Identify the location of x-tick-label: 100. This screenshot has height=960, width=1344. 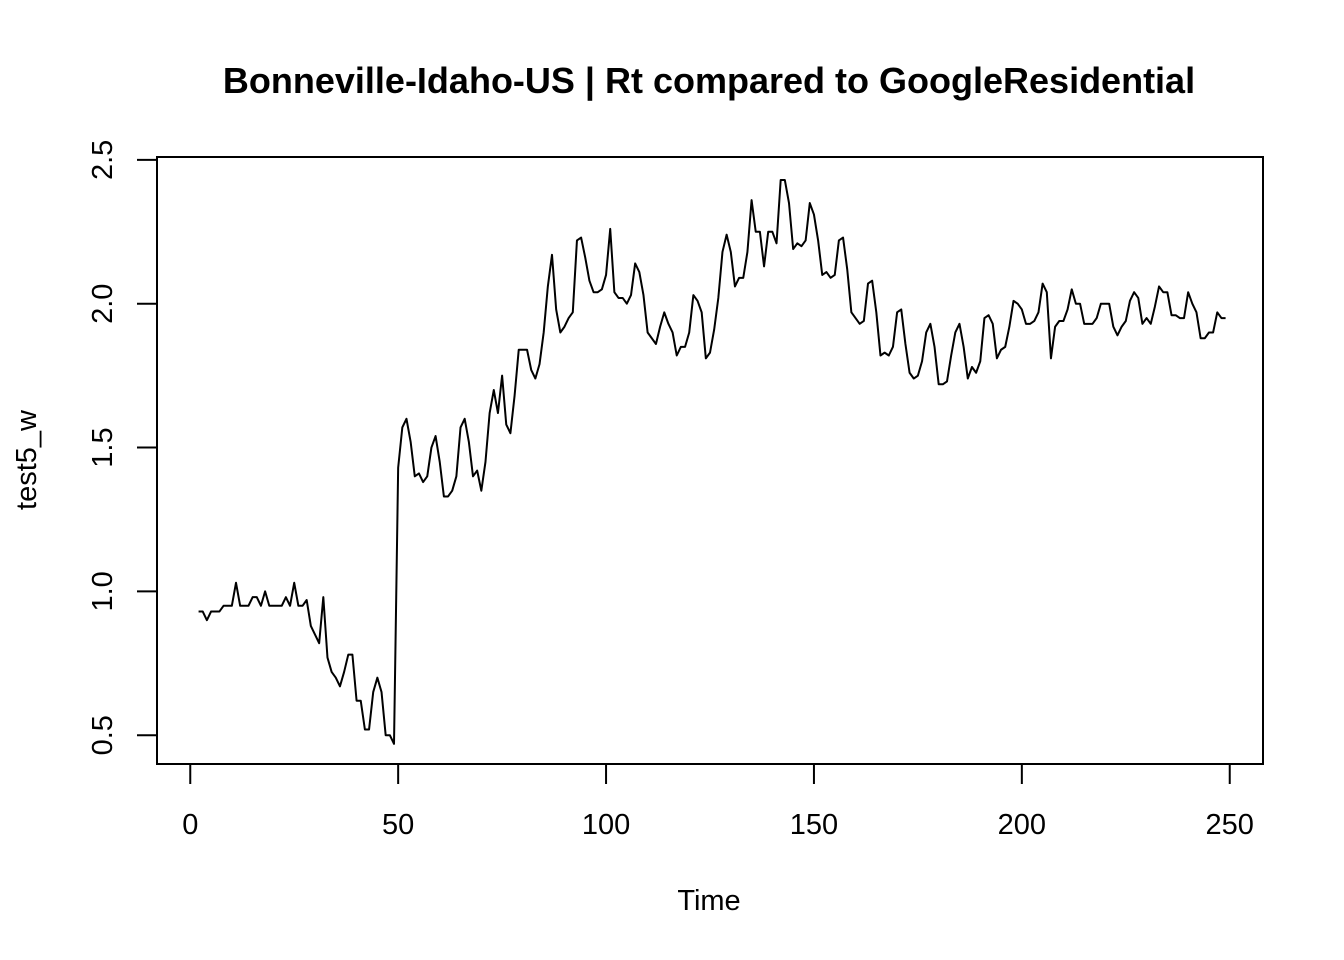
(606, 825).